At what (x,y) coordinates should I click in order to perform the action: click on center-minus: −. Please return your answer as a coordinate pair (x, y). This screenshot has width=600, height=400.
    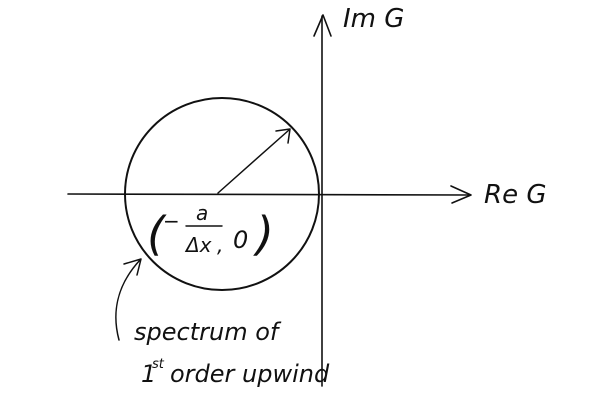
    Looking at the image, I should click on (171, 221).